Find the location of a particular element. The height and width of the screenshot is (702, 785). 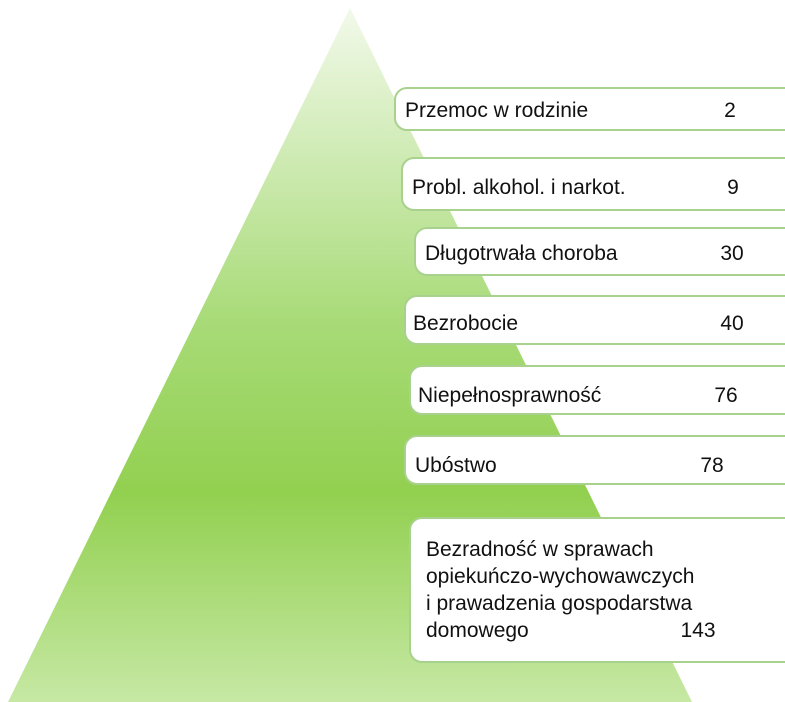

item-label: Przemoc w rodzinie is located at coordinates (496, 110).